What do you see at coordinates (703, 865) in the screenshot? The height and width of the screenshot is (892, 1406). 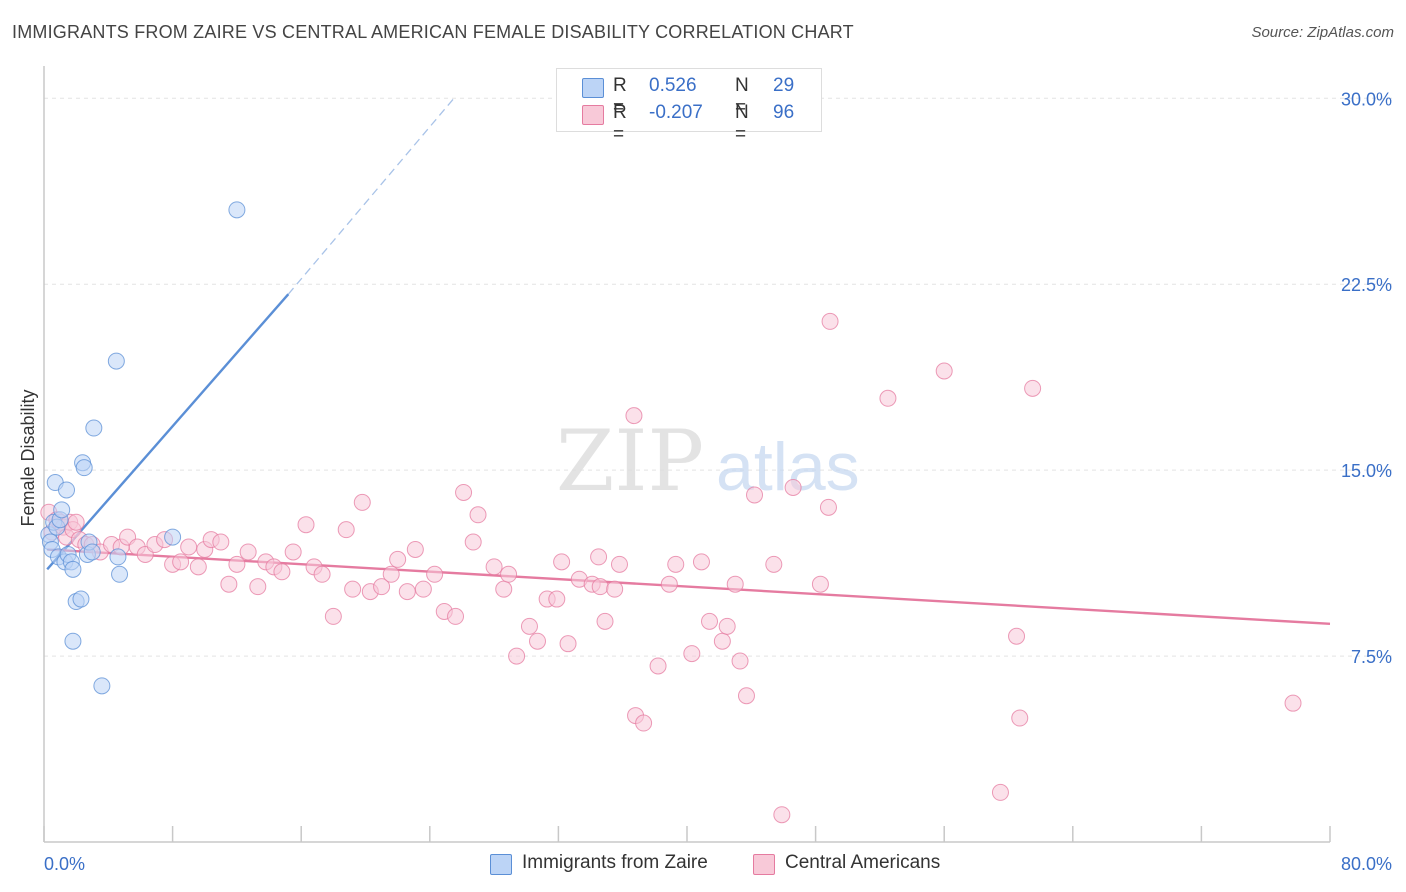 I see `bottom-legend: Immigrants from Zaire Central Americans` at bounding box center [703, 865].